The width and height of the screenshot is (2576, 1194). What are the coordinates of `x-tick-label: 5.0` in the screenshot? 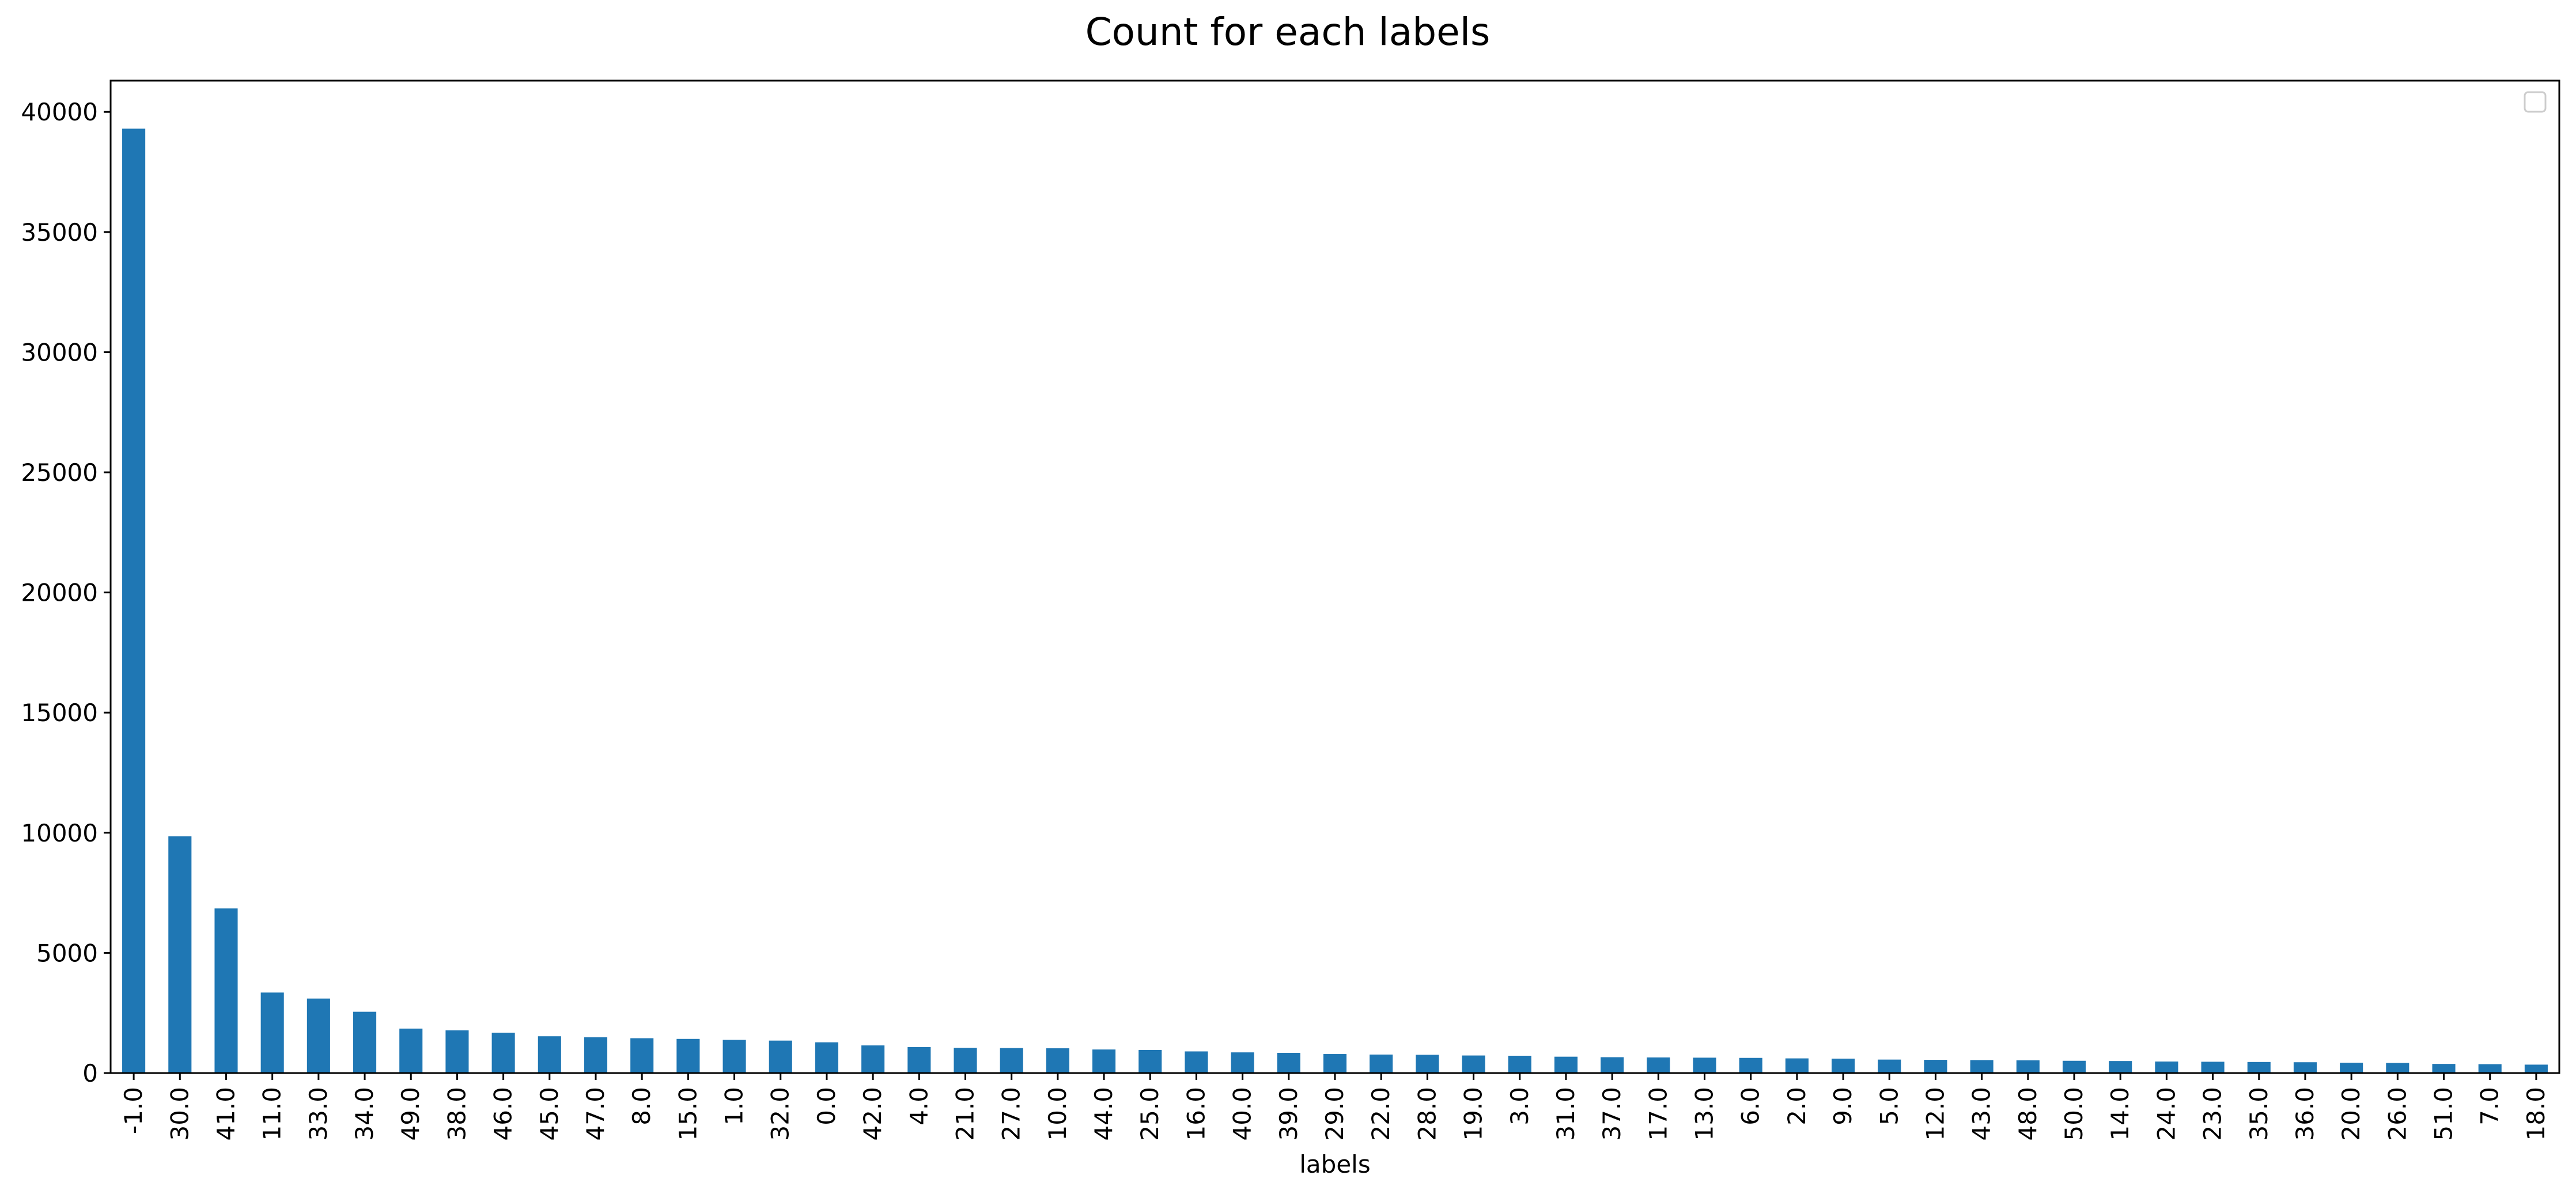 It's located at (1889, 1106).